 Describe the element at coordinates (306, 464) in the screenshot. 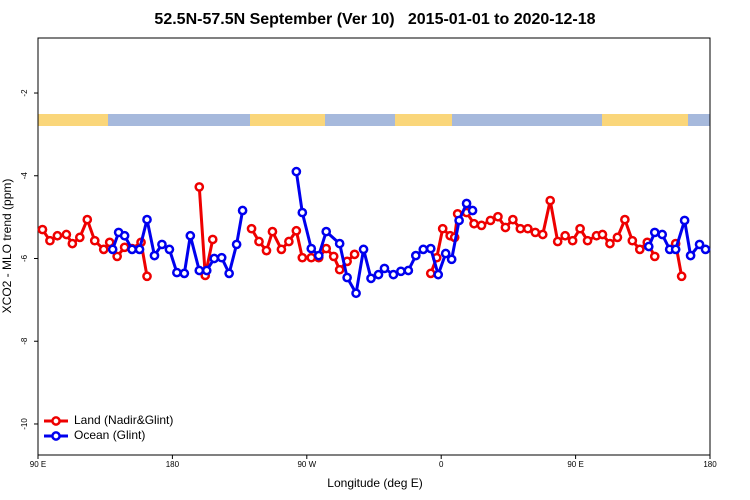

I see `x-tick-label: 90 W` at that location.